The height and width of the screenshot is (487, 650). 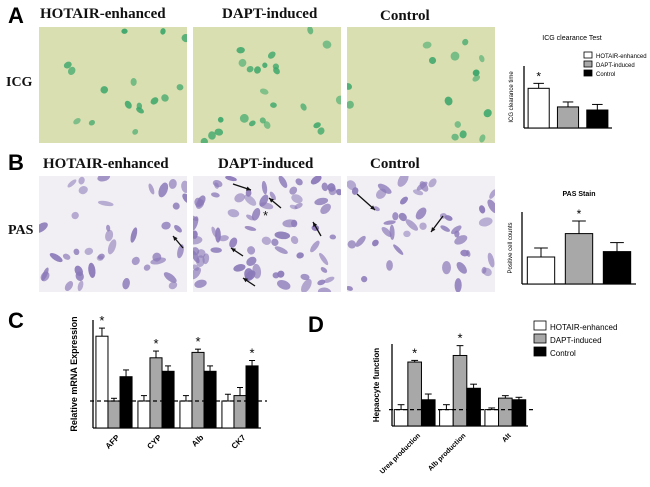 I want to click on micrograph-background, so click(x=421, y=85).